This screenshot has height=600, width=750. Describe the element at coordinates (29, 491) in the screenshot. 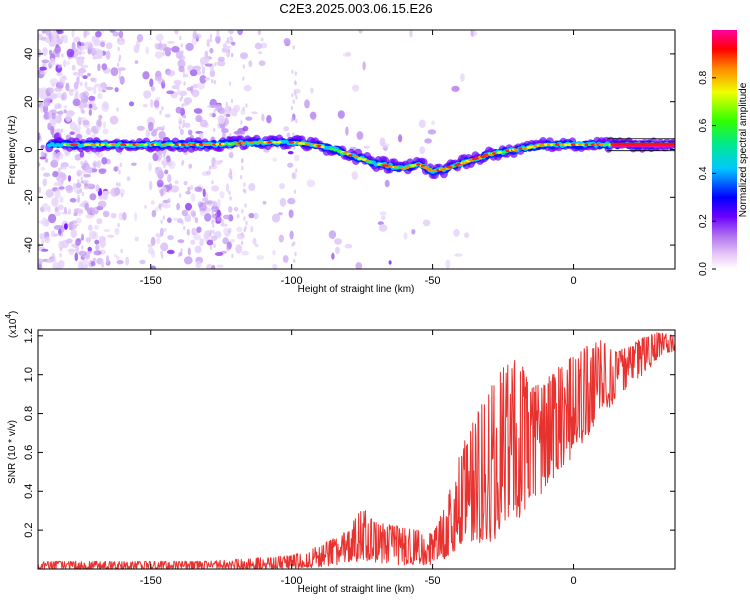

I see `snr-y-tick-label: 0.4` at that location.